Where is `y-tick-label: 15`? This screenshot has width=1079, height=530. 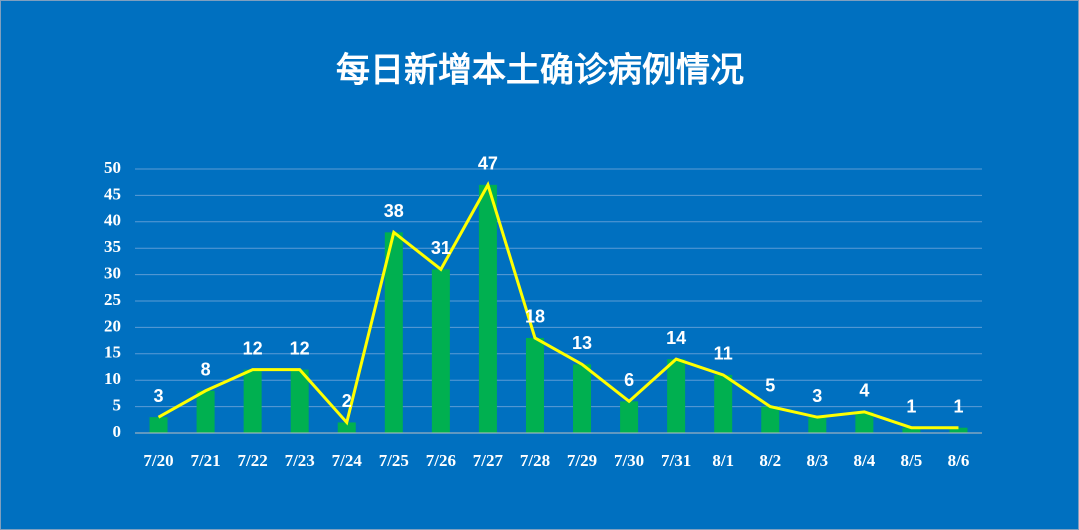
y-tick-label: 15 is located at coordinates (112, 352).